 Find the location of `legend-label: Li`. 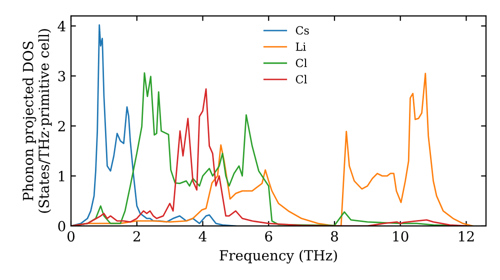

legend-label: Li is located at coordinates (301, 46).